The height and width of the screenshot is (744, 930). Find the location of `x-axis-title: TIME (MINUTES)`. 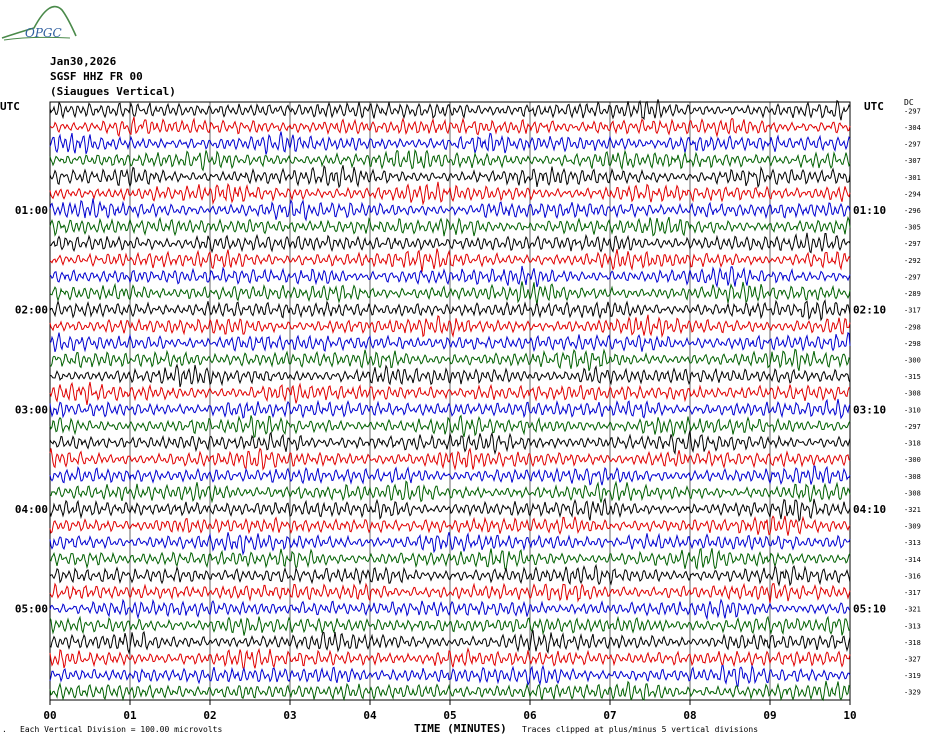

x-axis-title: TIME (MINUTES) is located at coordinates (460, 728).